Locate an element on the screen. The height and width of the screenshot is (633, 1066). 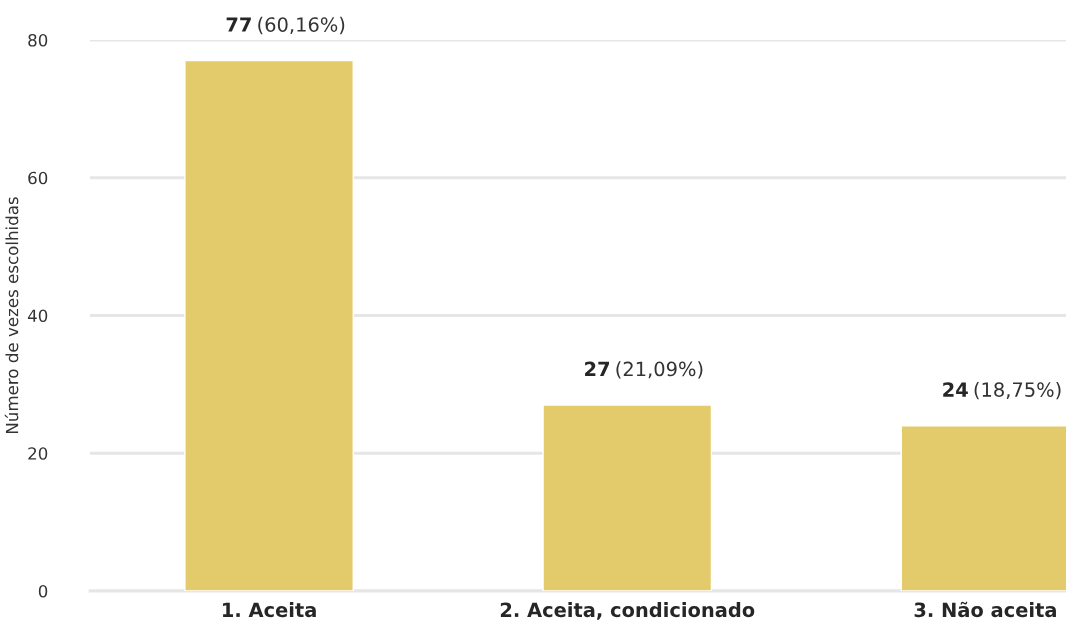
x-tick-label: 3. Não aceita is located at coordinates (985, 609).